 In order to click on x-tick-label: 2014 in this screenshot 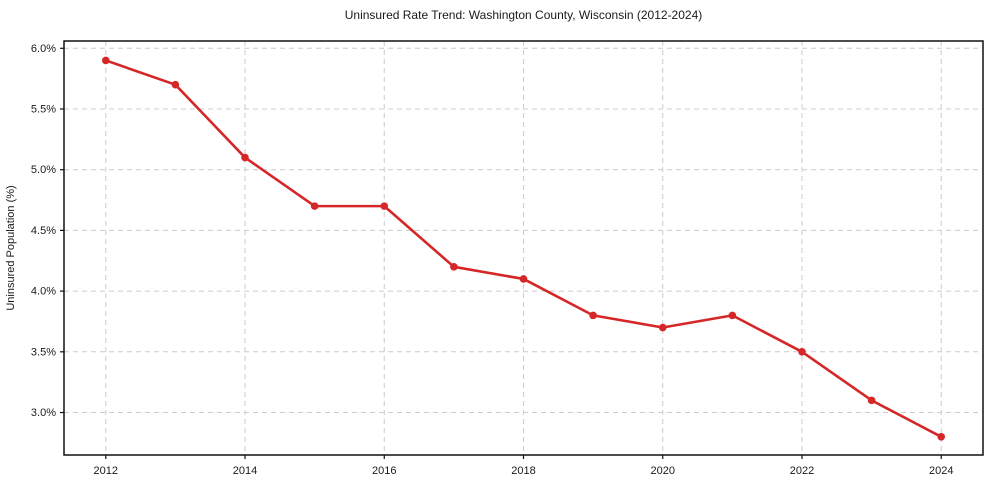, I will do `click(245, 471)`.